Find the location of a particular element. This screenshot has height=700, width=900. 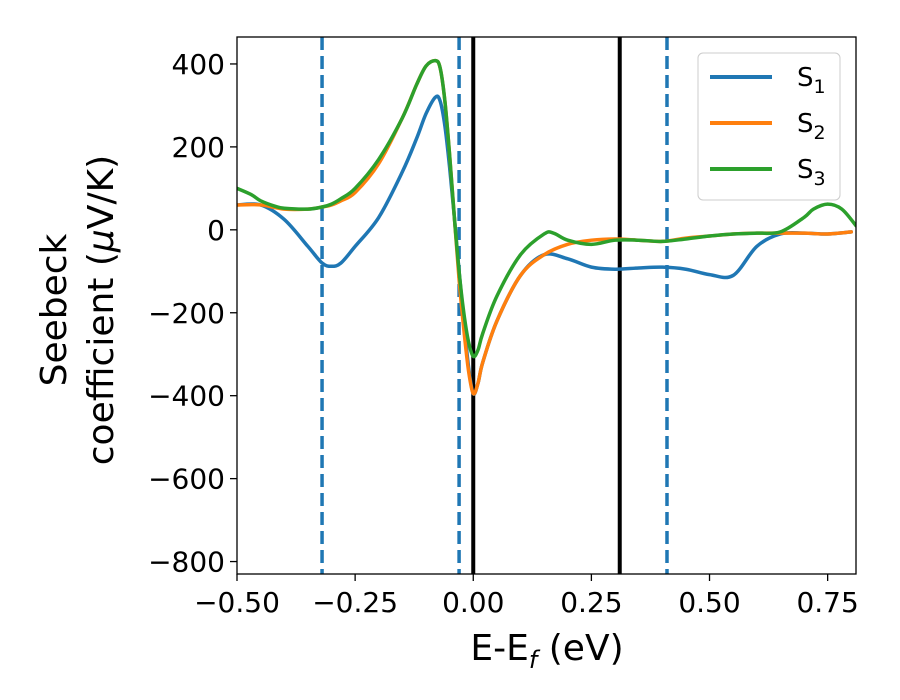

x-axis-title: E-Ef (eV) is located at coordinates (546, 651).